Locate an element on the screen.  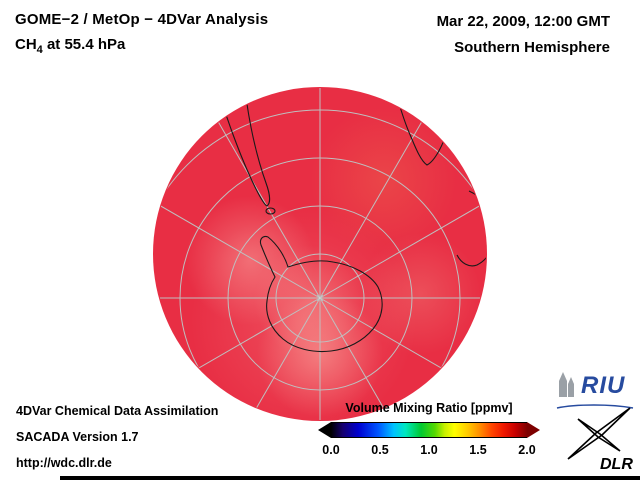
dlr-emblem-icon: DLR is located at coordinates (600, 440).